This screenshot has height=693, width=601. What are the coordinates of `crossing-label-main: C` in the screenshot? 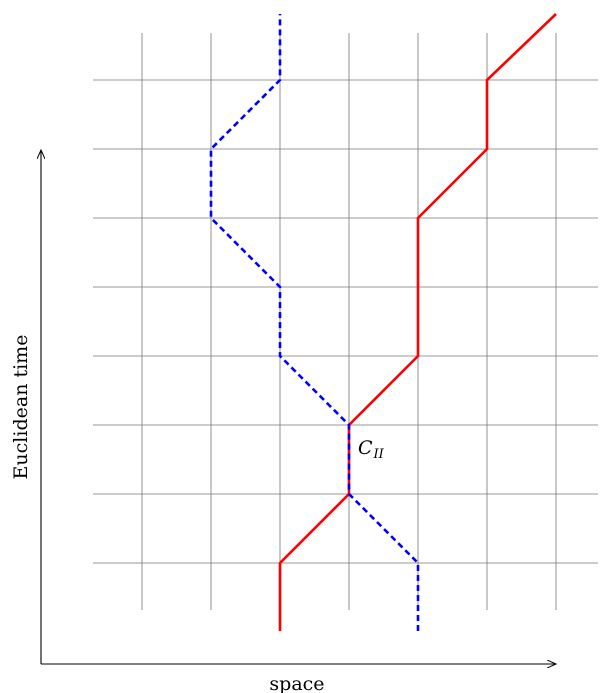 It's located at (365, 448).